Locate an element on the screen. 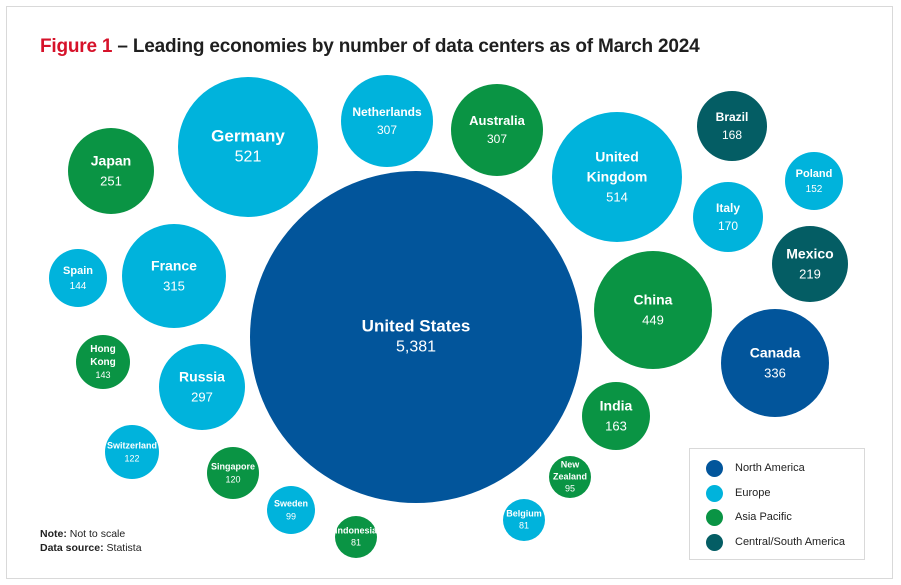 The image size is (901, 585). legend-item-north-america: North America is located at coordinates (755, 468).